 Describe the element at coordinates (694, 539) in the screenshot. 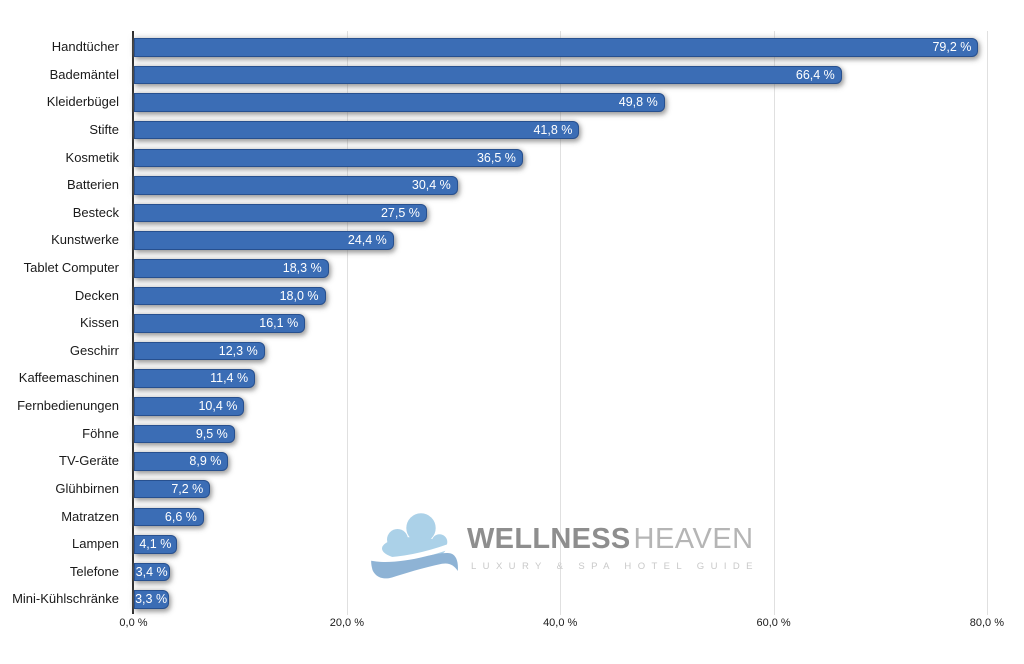

I see `svg-text: HEAVEN` at that location.